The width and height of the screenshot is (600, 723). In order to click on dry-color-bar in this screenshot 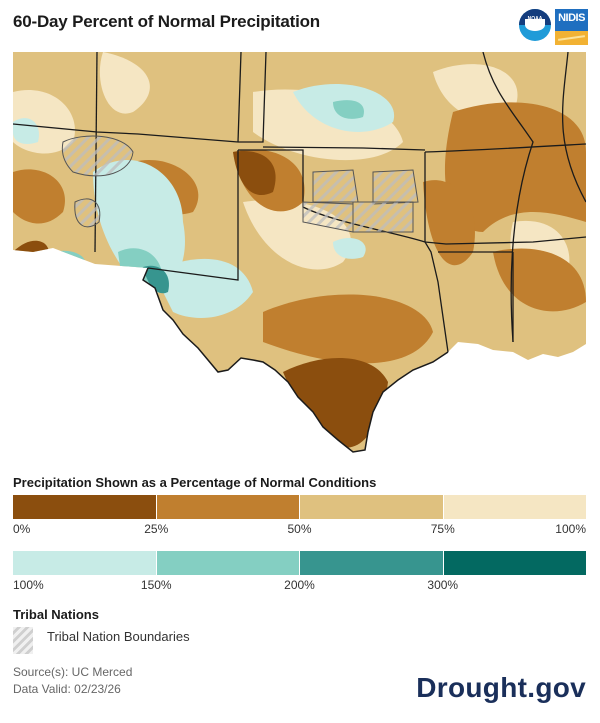, I will do `click(299, 507)`.